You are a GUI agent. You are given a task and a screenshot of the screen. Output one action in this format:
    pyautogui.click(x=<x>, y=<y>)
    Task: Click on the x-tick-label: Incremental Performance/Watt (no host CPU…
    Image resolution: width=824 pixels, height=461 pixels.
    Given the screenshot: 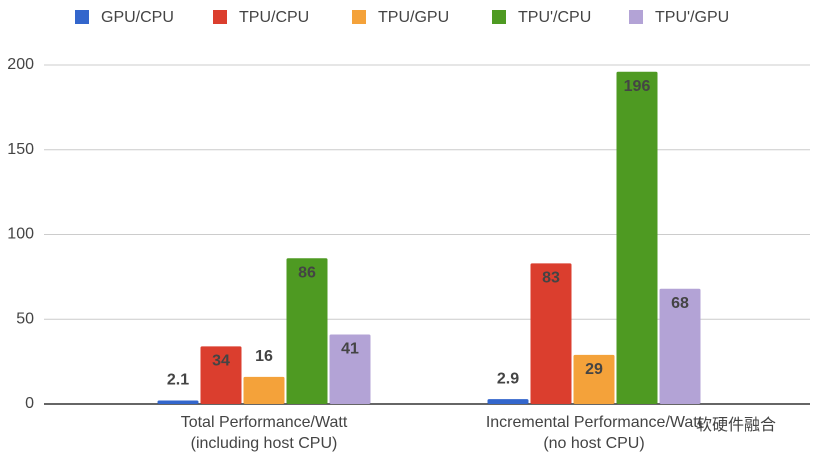 What is the action you would take?
    pyautogui.click(x=594, y=433)
    